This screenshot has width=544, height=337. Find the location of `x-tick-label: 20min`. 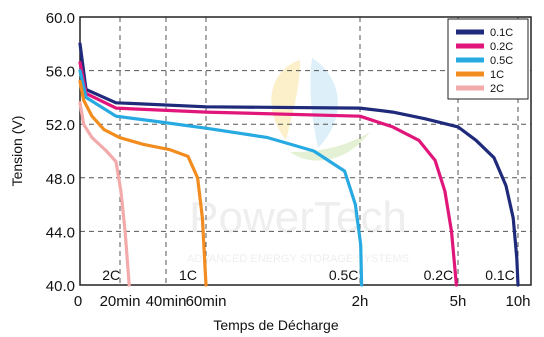

x-tick-label: 20min is located at coordinates (120, 301).